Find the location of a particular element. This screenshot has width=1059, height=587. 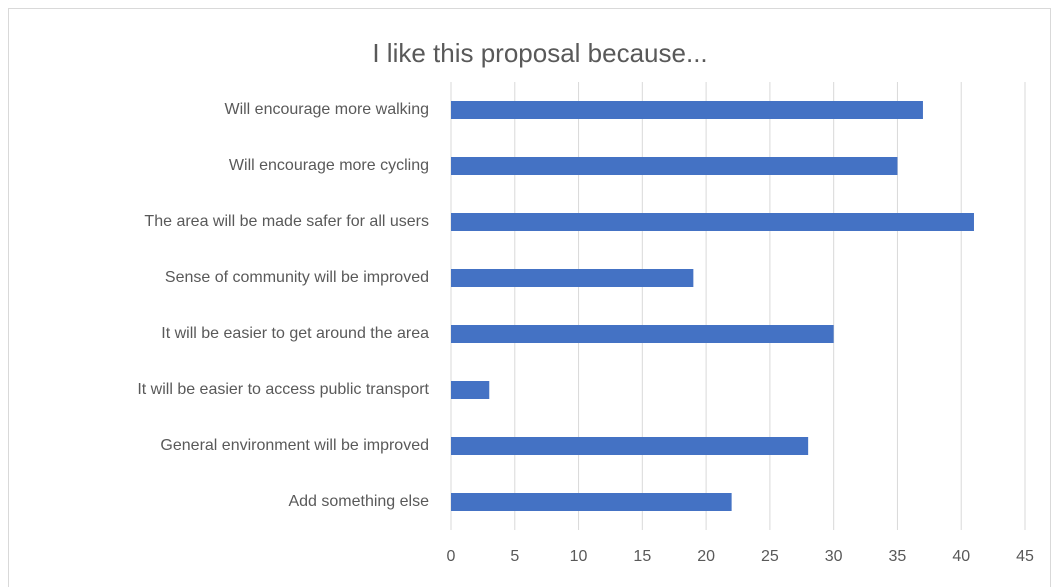

x-tick-label: 10 is located at coordinates (579, 556).